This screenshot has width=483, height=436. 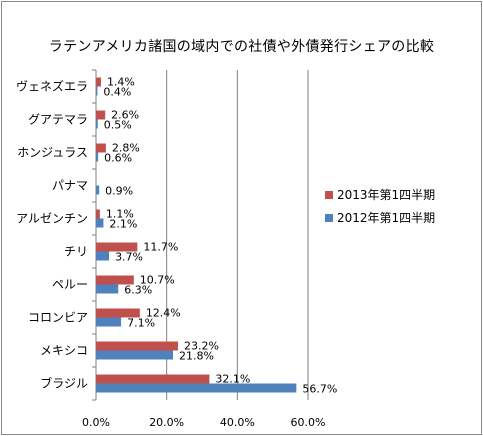 I want to click on legend-label: 2012年第1四半期, so click(x=386, y=218).